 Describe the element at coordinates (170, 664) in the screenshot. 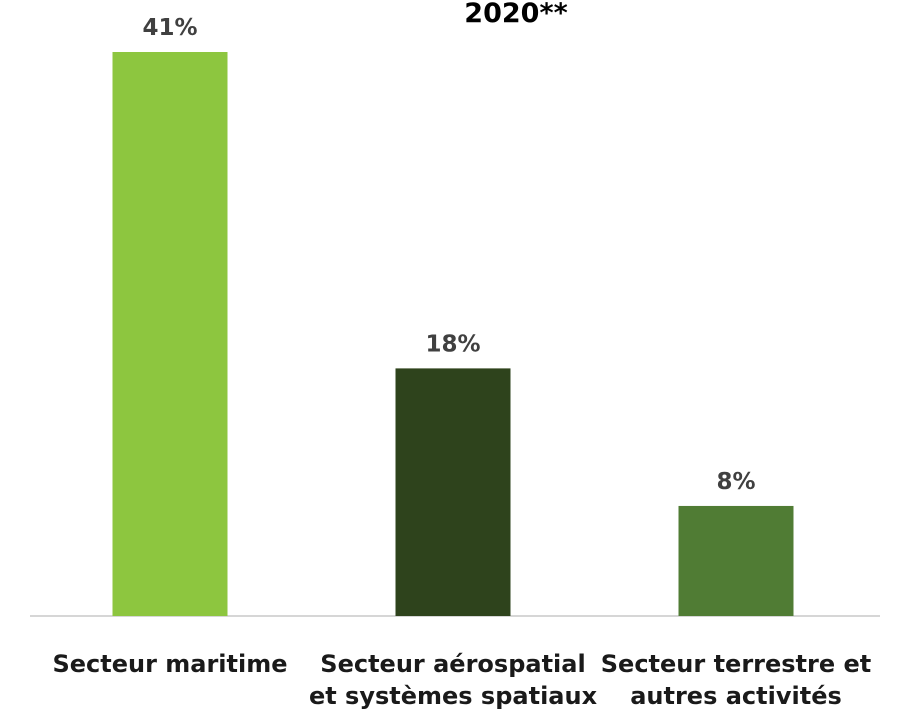

I see `x-tick-label: Secteur maritime` at that location.